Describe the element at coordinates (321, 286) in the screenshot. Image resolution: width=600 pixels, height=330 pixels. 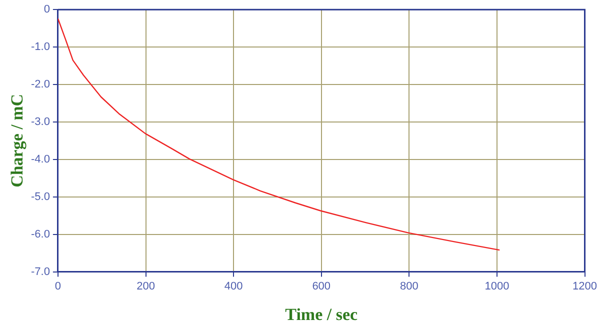
I see `x-tick-label: 600` at that location.